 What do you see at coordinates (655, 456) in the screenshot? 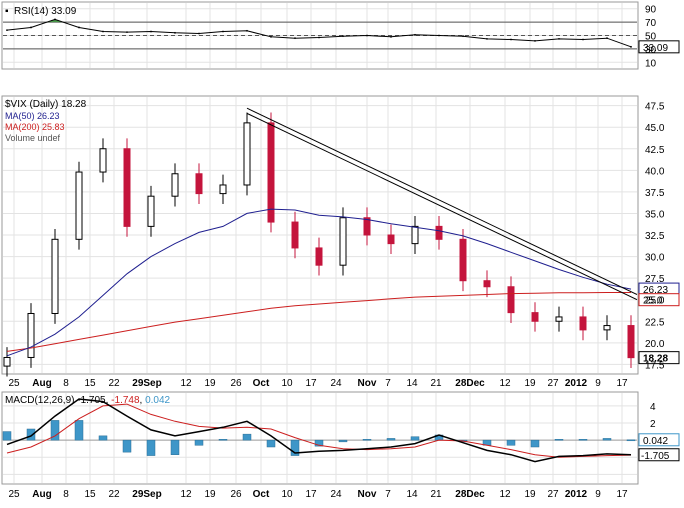
I see `macd-value-badge-text: -1.705` at bounding box center [655, 456].